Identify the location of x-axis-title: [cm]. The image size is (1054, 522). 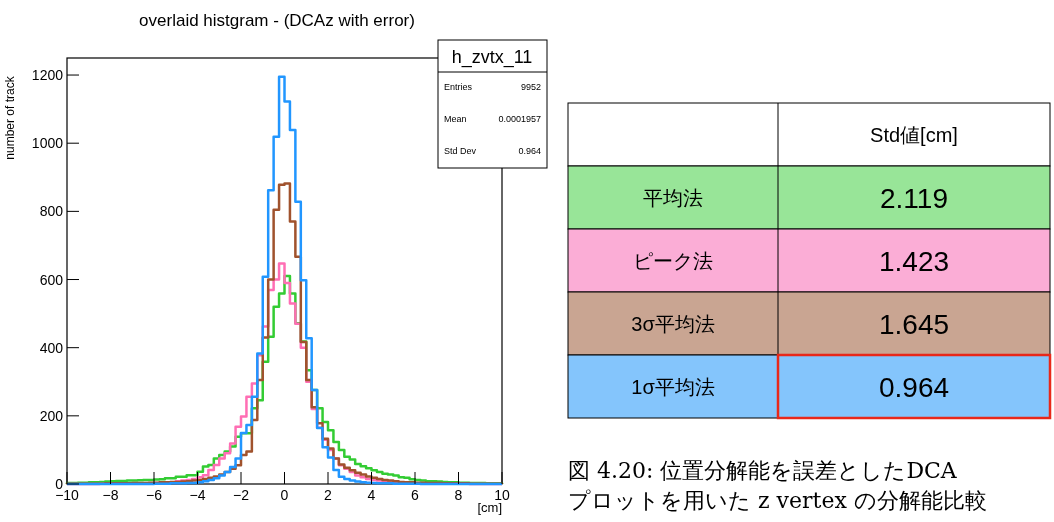
(489, 507).